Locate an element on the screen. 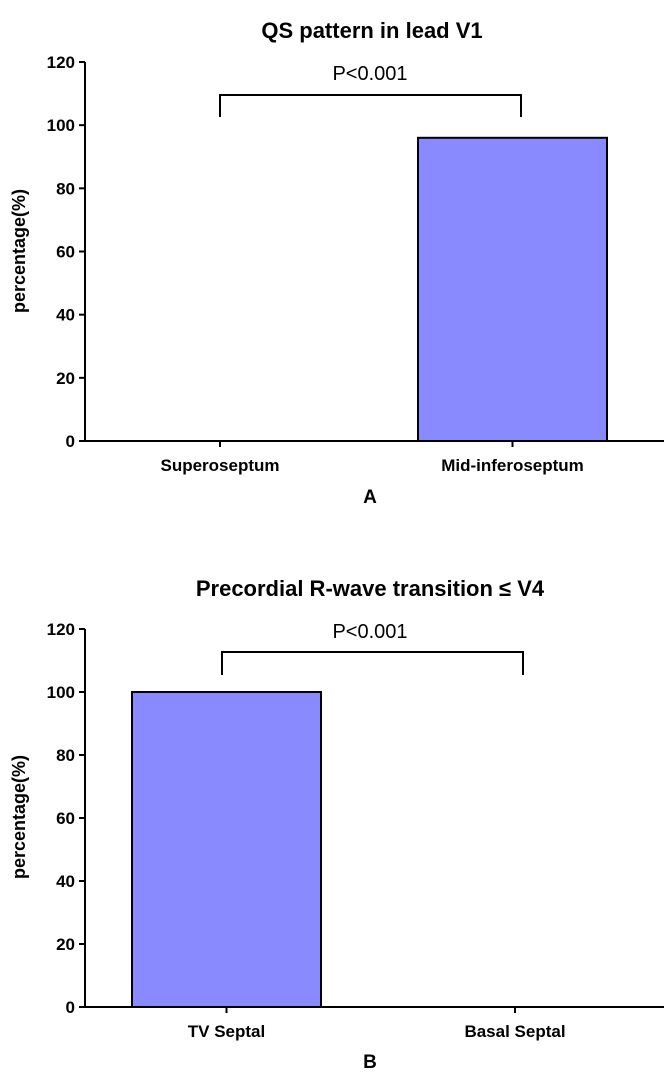 The height and width of the screenshot is (1079, 664). panel-label: A is located at coordinates (370, 497).